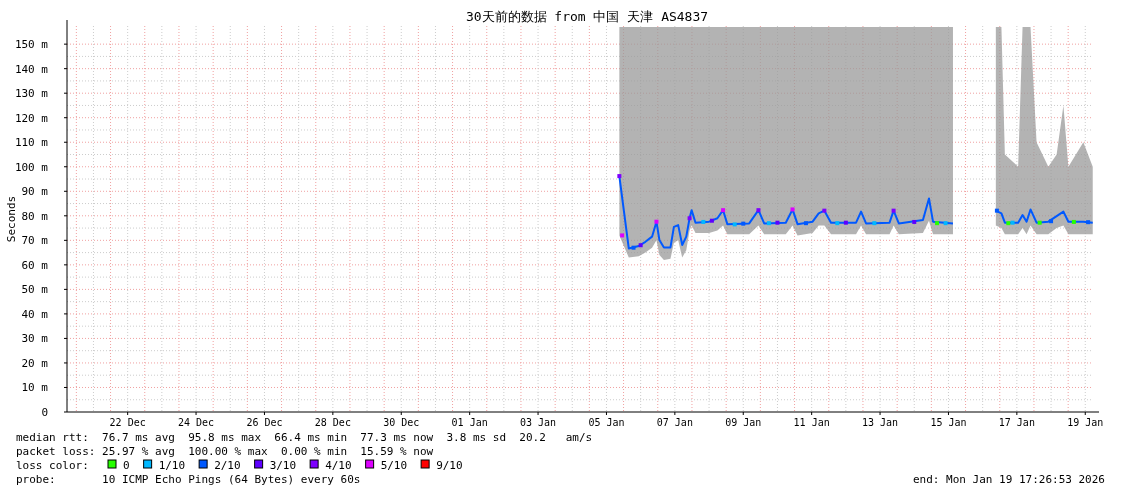 This screenshot has height=494, width=1121. Describe the element at coordinates (31, 167) in the screenshot. I see `y-tick-label: 100 m` at that location.